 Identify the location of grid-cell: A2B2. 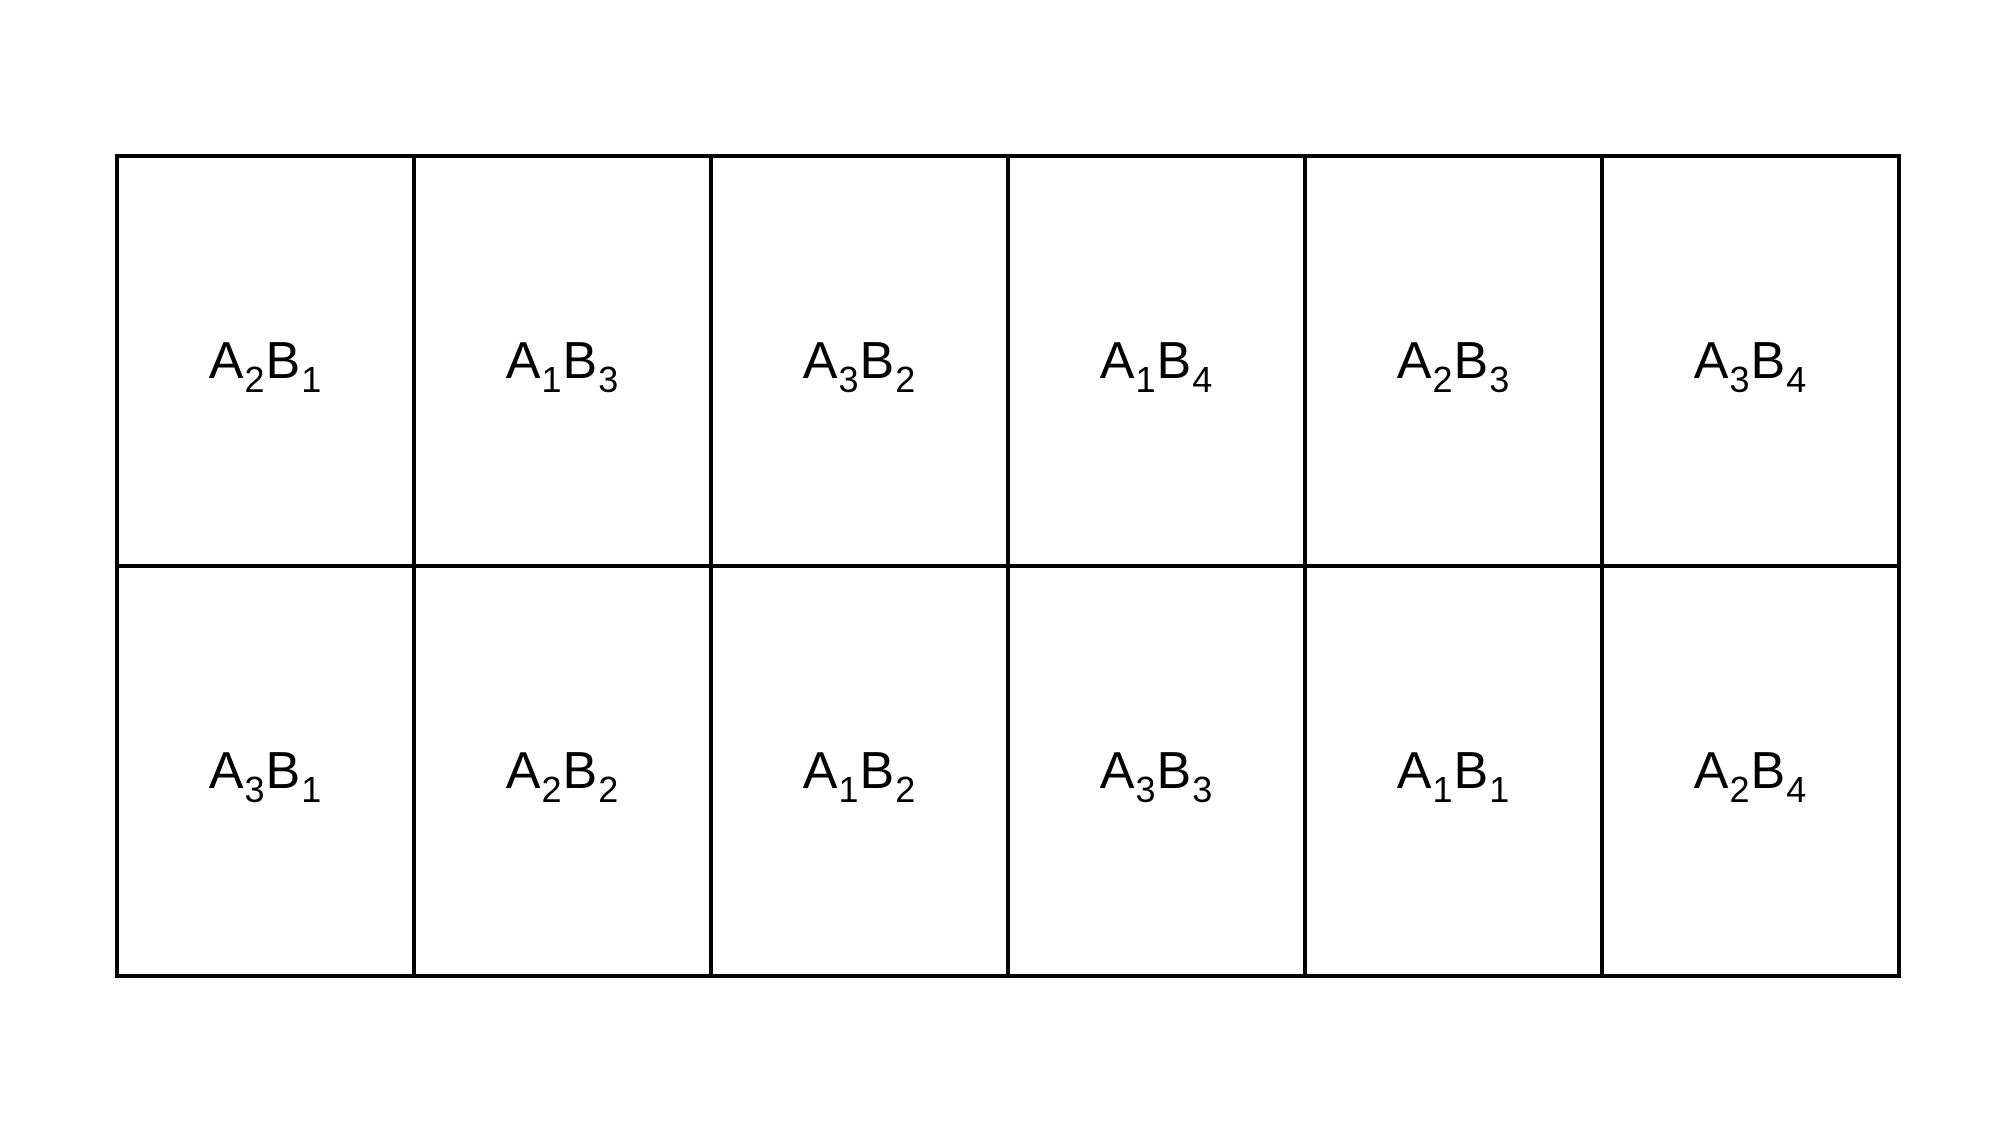
(562, 771).